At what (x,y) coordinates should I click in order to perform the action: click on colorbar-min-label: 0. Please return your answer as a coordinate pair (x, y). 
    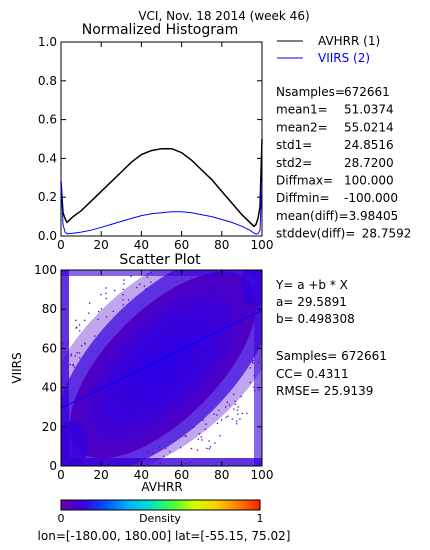
    Looking at the image, I should click on (61, 518).